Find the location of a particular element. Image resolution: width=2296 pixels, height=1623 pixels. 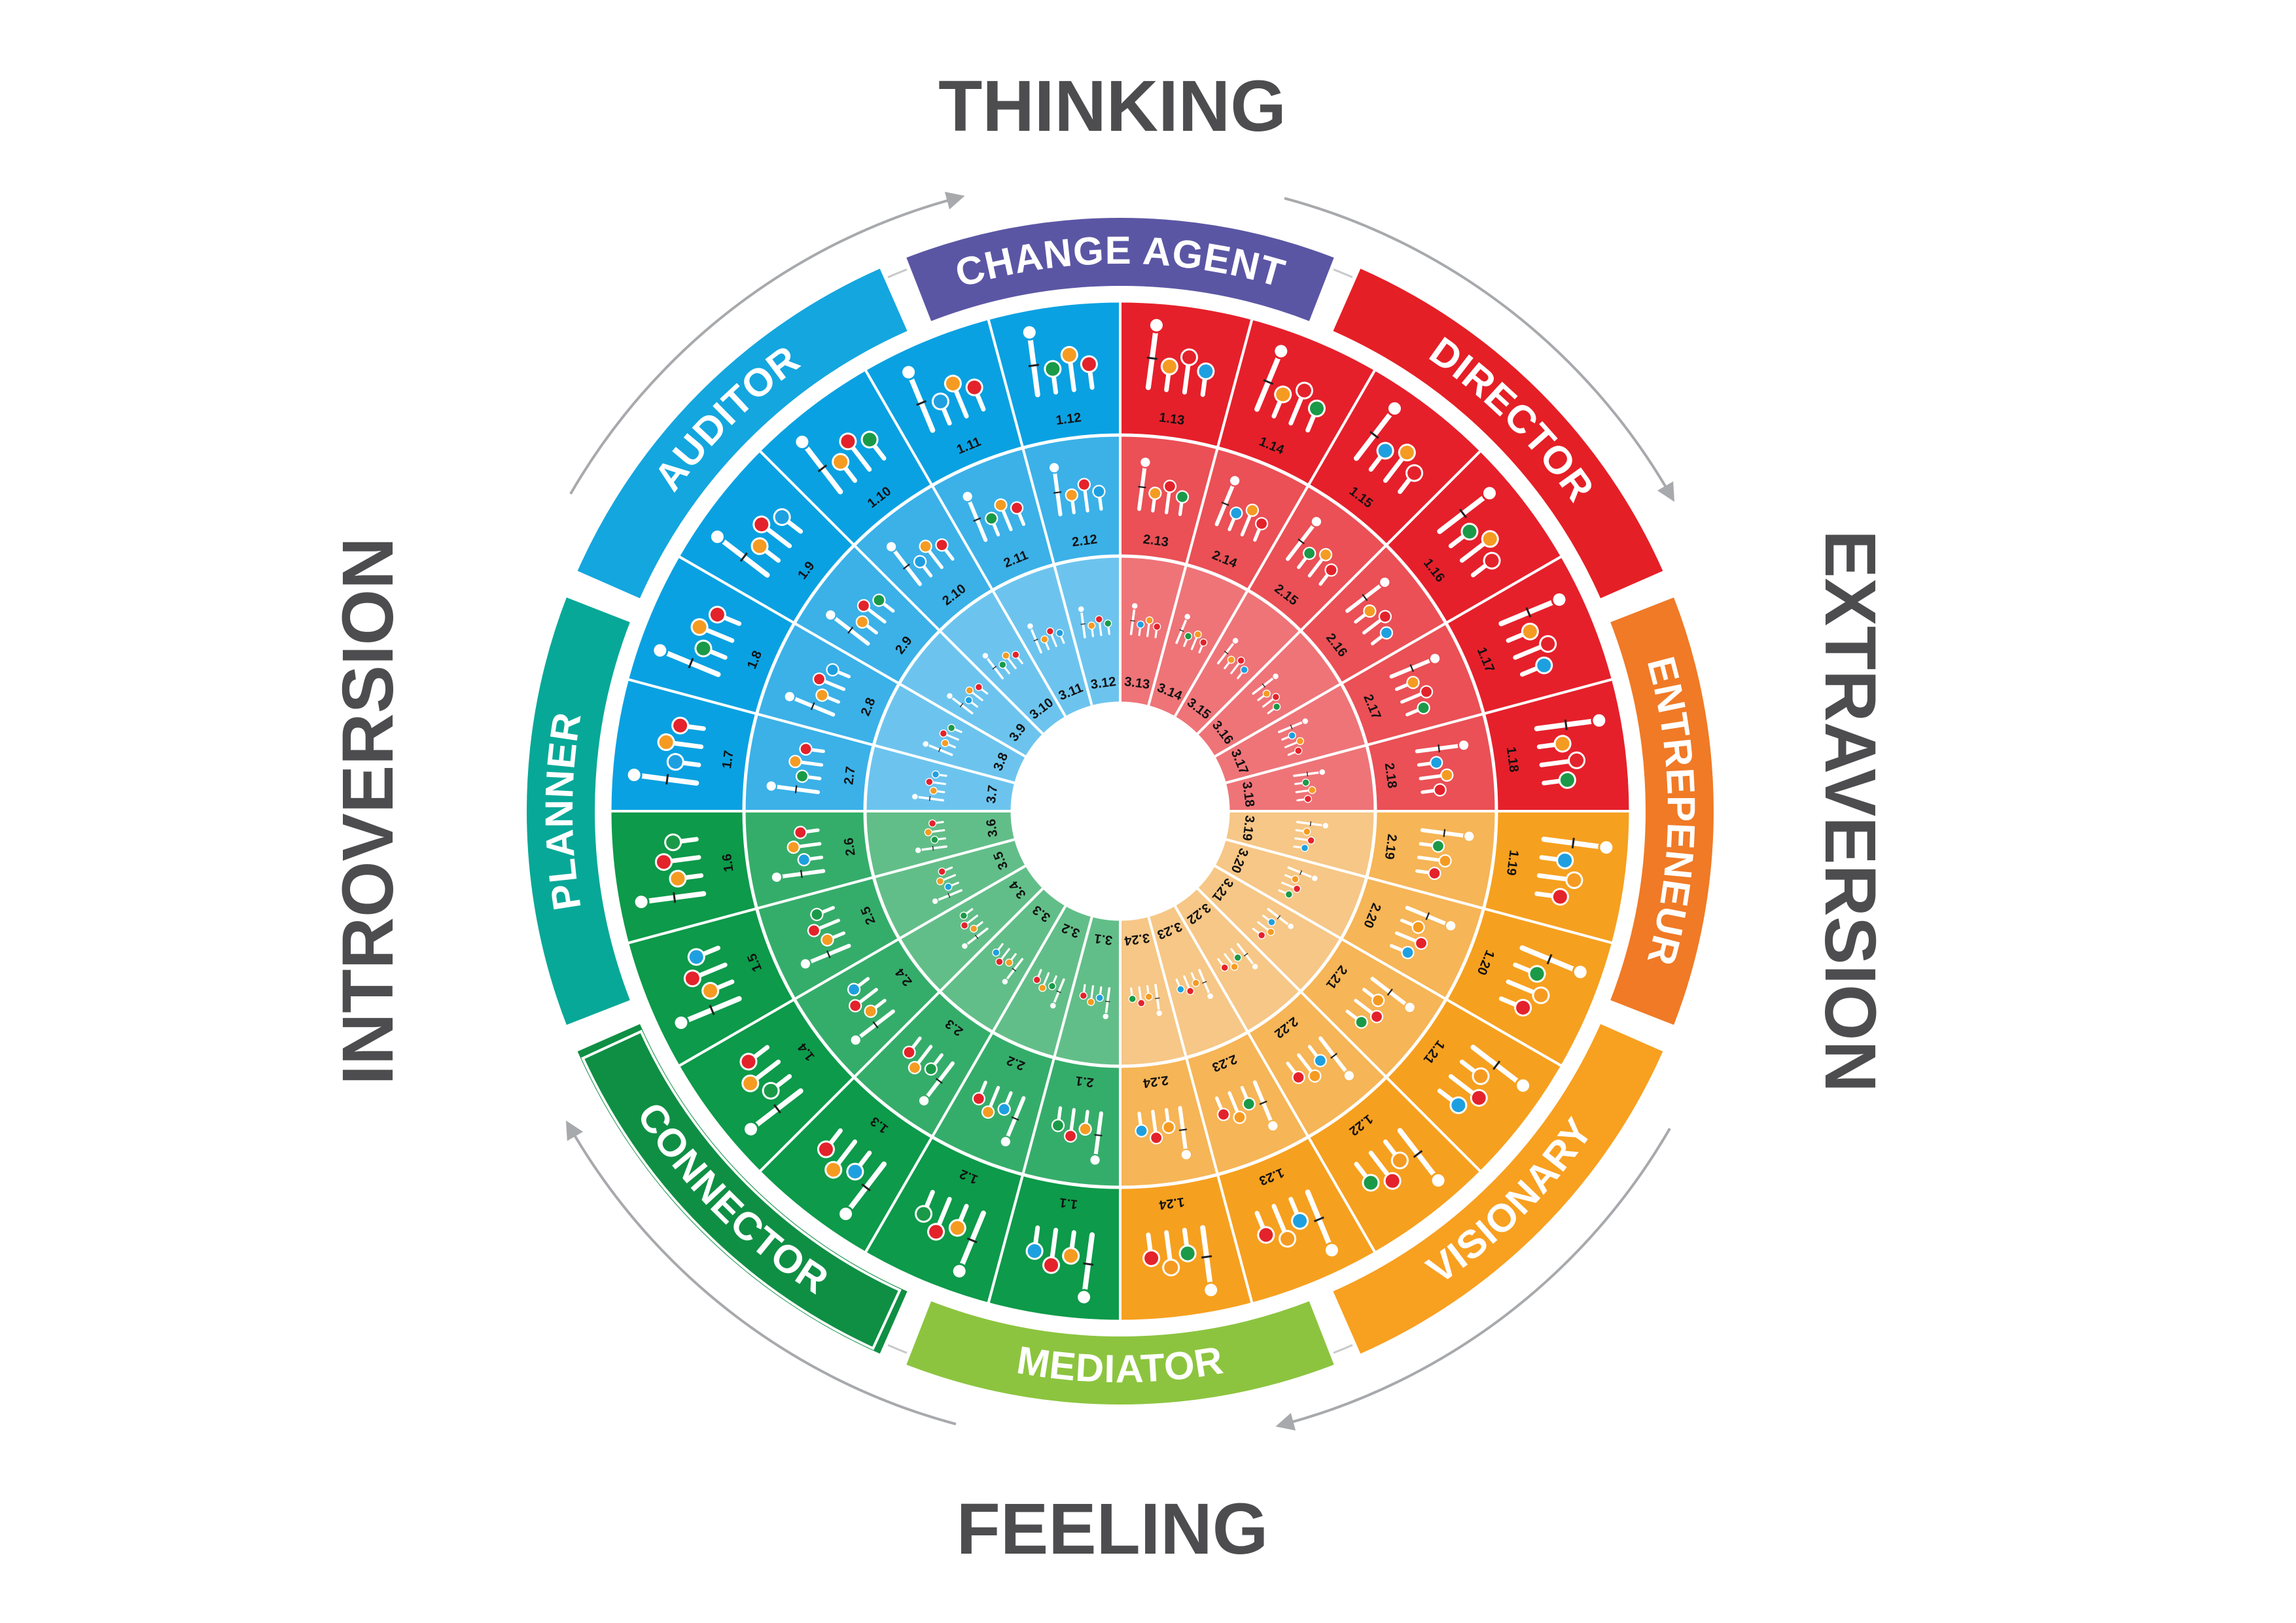

sector-code: 2.12 is located at coordinates (1084, 541).